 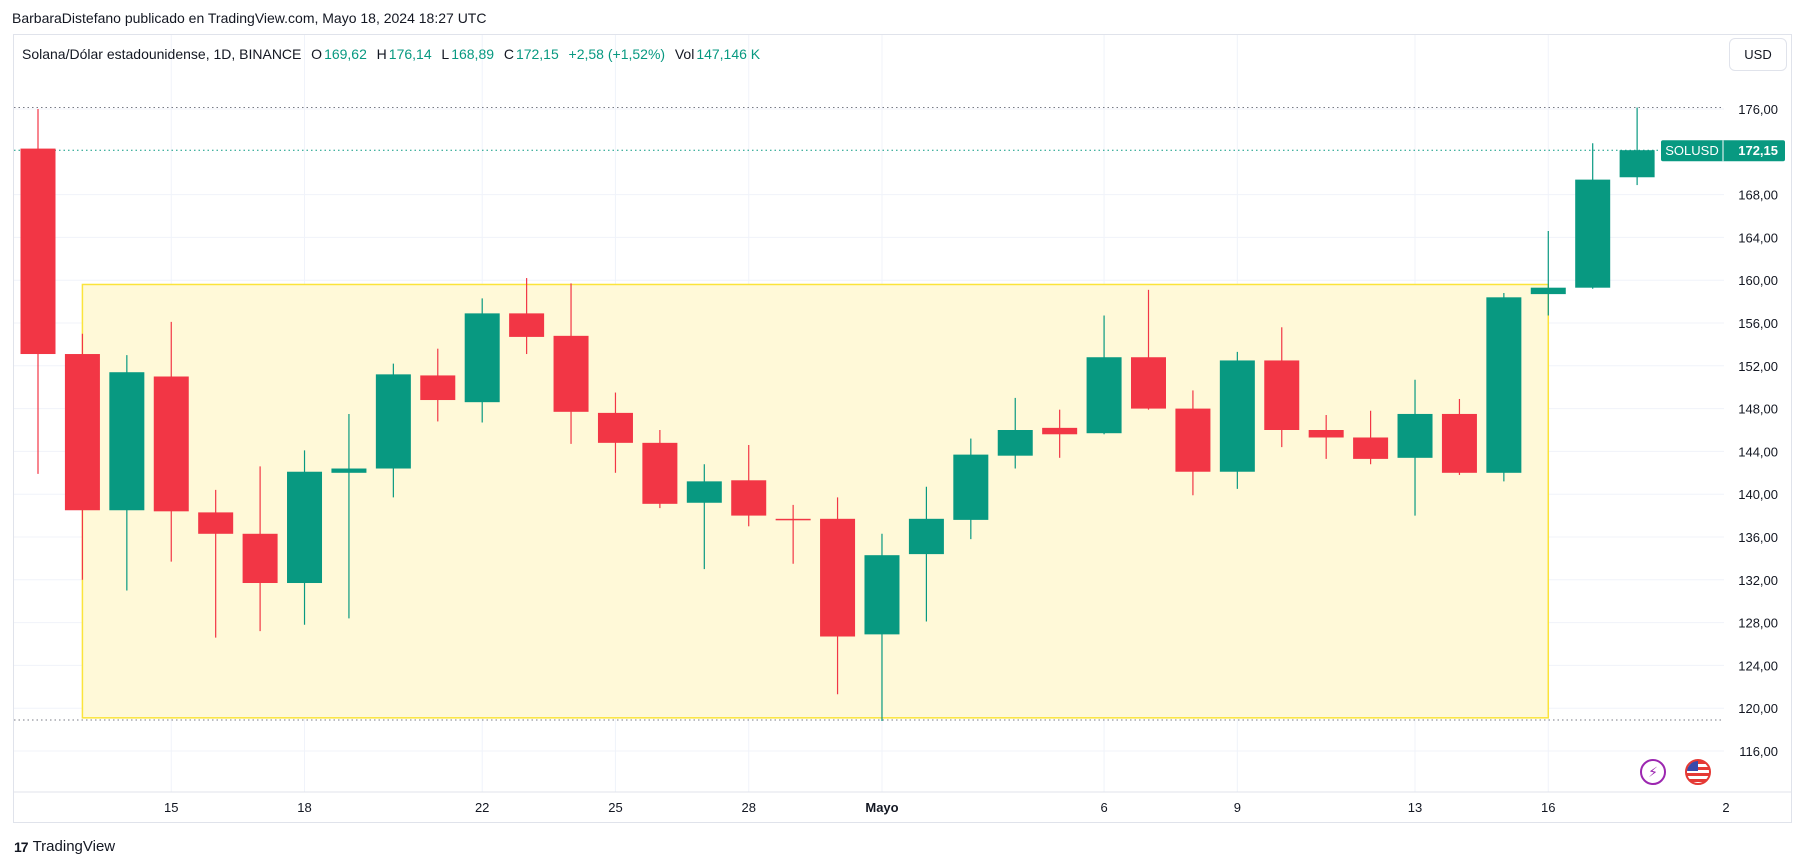 I want to click on open-label: O, so click(x=317, y=54).